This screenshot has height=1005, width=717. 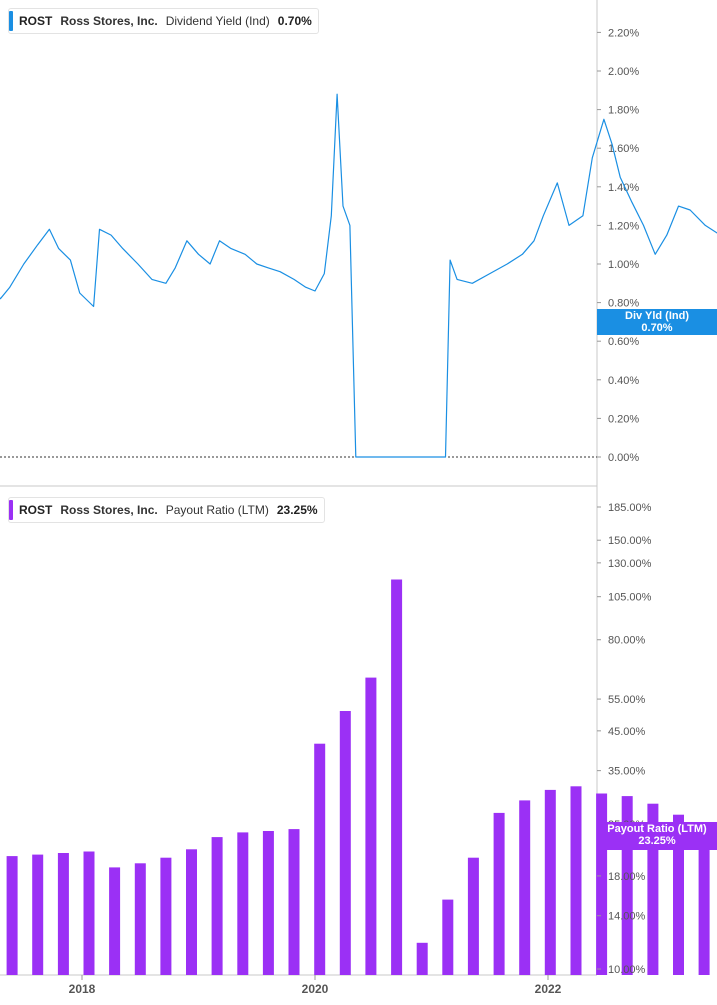 What do you see at coordinates (623, 226) in the screenshot?
I see `y-tick-label: 1.20%` at bounding box center [623, 226].